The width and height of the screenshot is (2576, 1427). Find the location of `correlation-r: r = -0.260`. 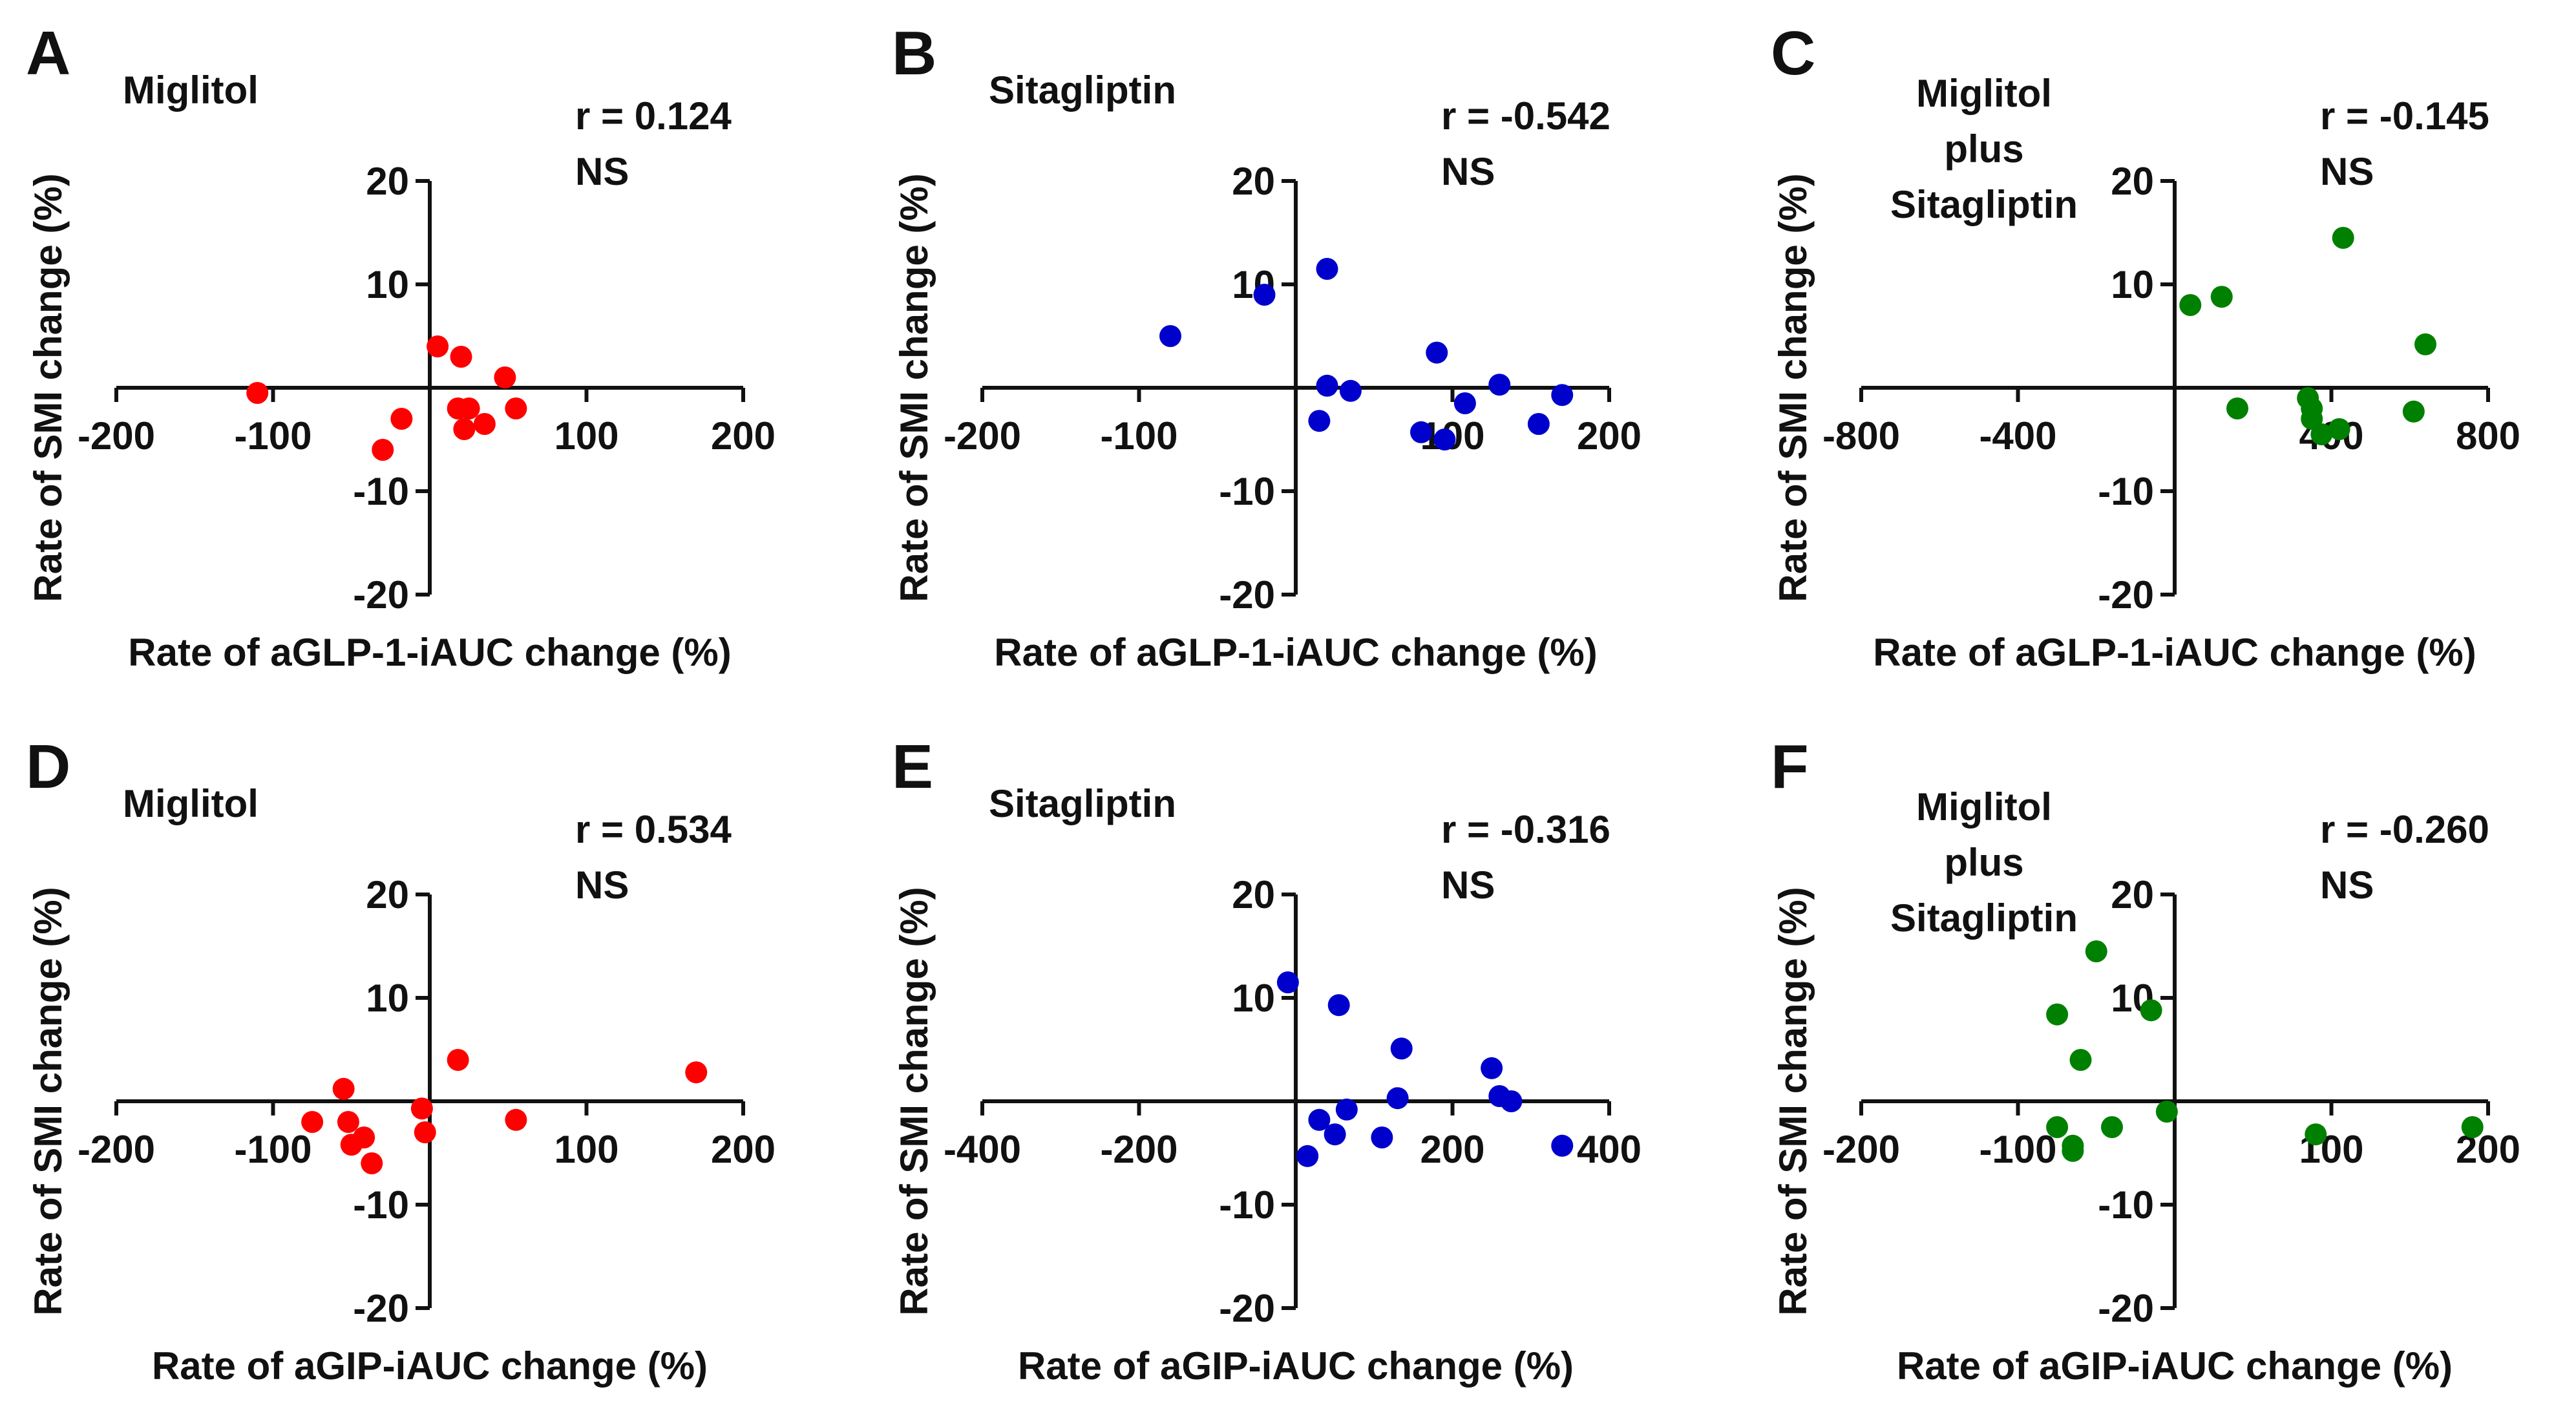

correlation-r: r = -0.260 is located at coordinates (2404, 829).